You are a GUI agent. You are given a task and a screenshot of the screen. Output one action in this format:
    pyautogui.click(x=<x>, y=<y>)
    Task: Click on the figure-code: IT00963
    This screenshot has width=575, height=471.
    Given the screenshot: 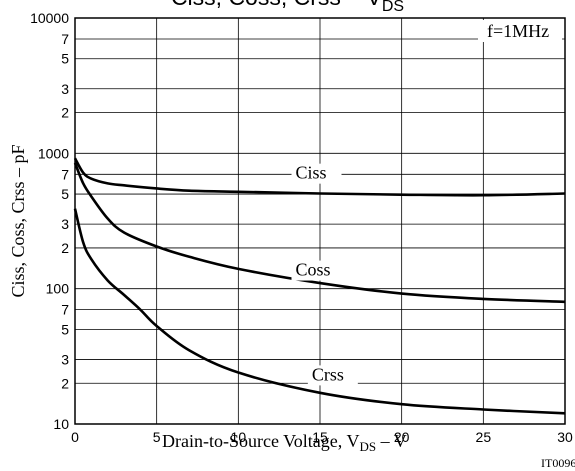 What is the action you would take?
    pyautogui.click(x=558, y=463)
    